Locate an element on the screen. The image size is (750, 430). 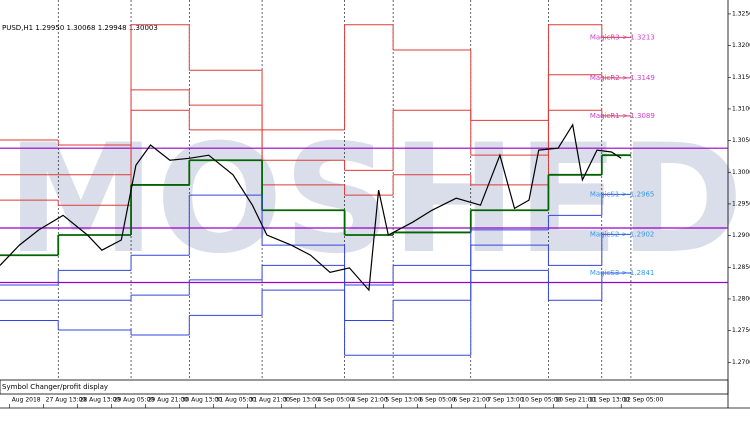
level-label: MagicR1-> 1.3089 is located at coordinates (622, 116).